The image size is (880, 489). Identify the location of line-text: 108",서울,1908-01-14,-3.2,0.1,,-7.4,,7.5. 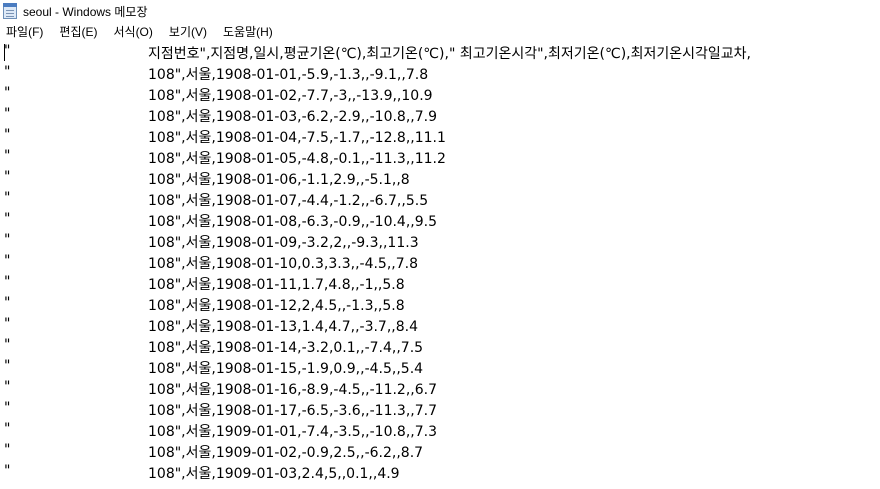
(286, 348).